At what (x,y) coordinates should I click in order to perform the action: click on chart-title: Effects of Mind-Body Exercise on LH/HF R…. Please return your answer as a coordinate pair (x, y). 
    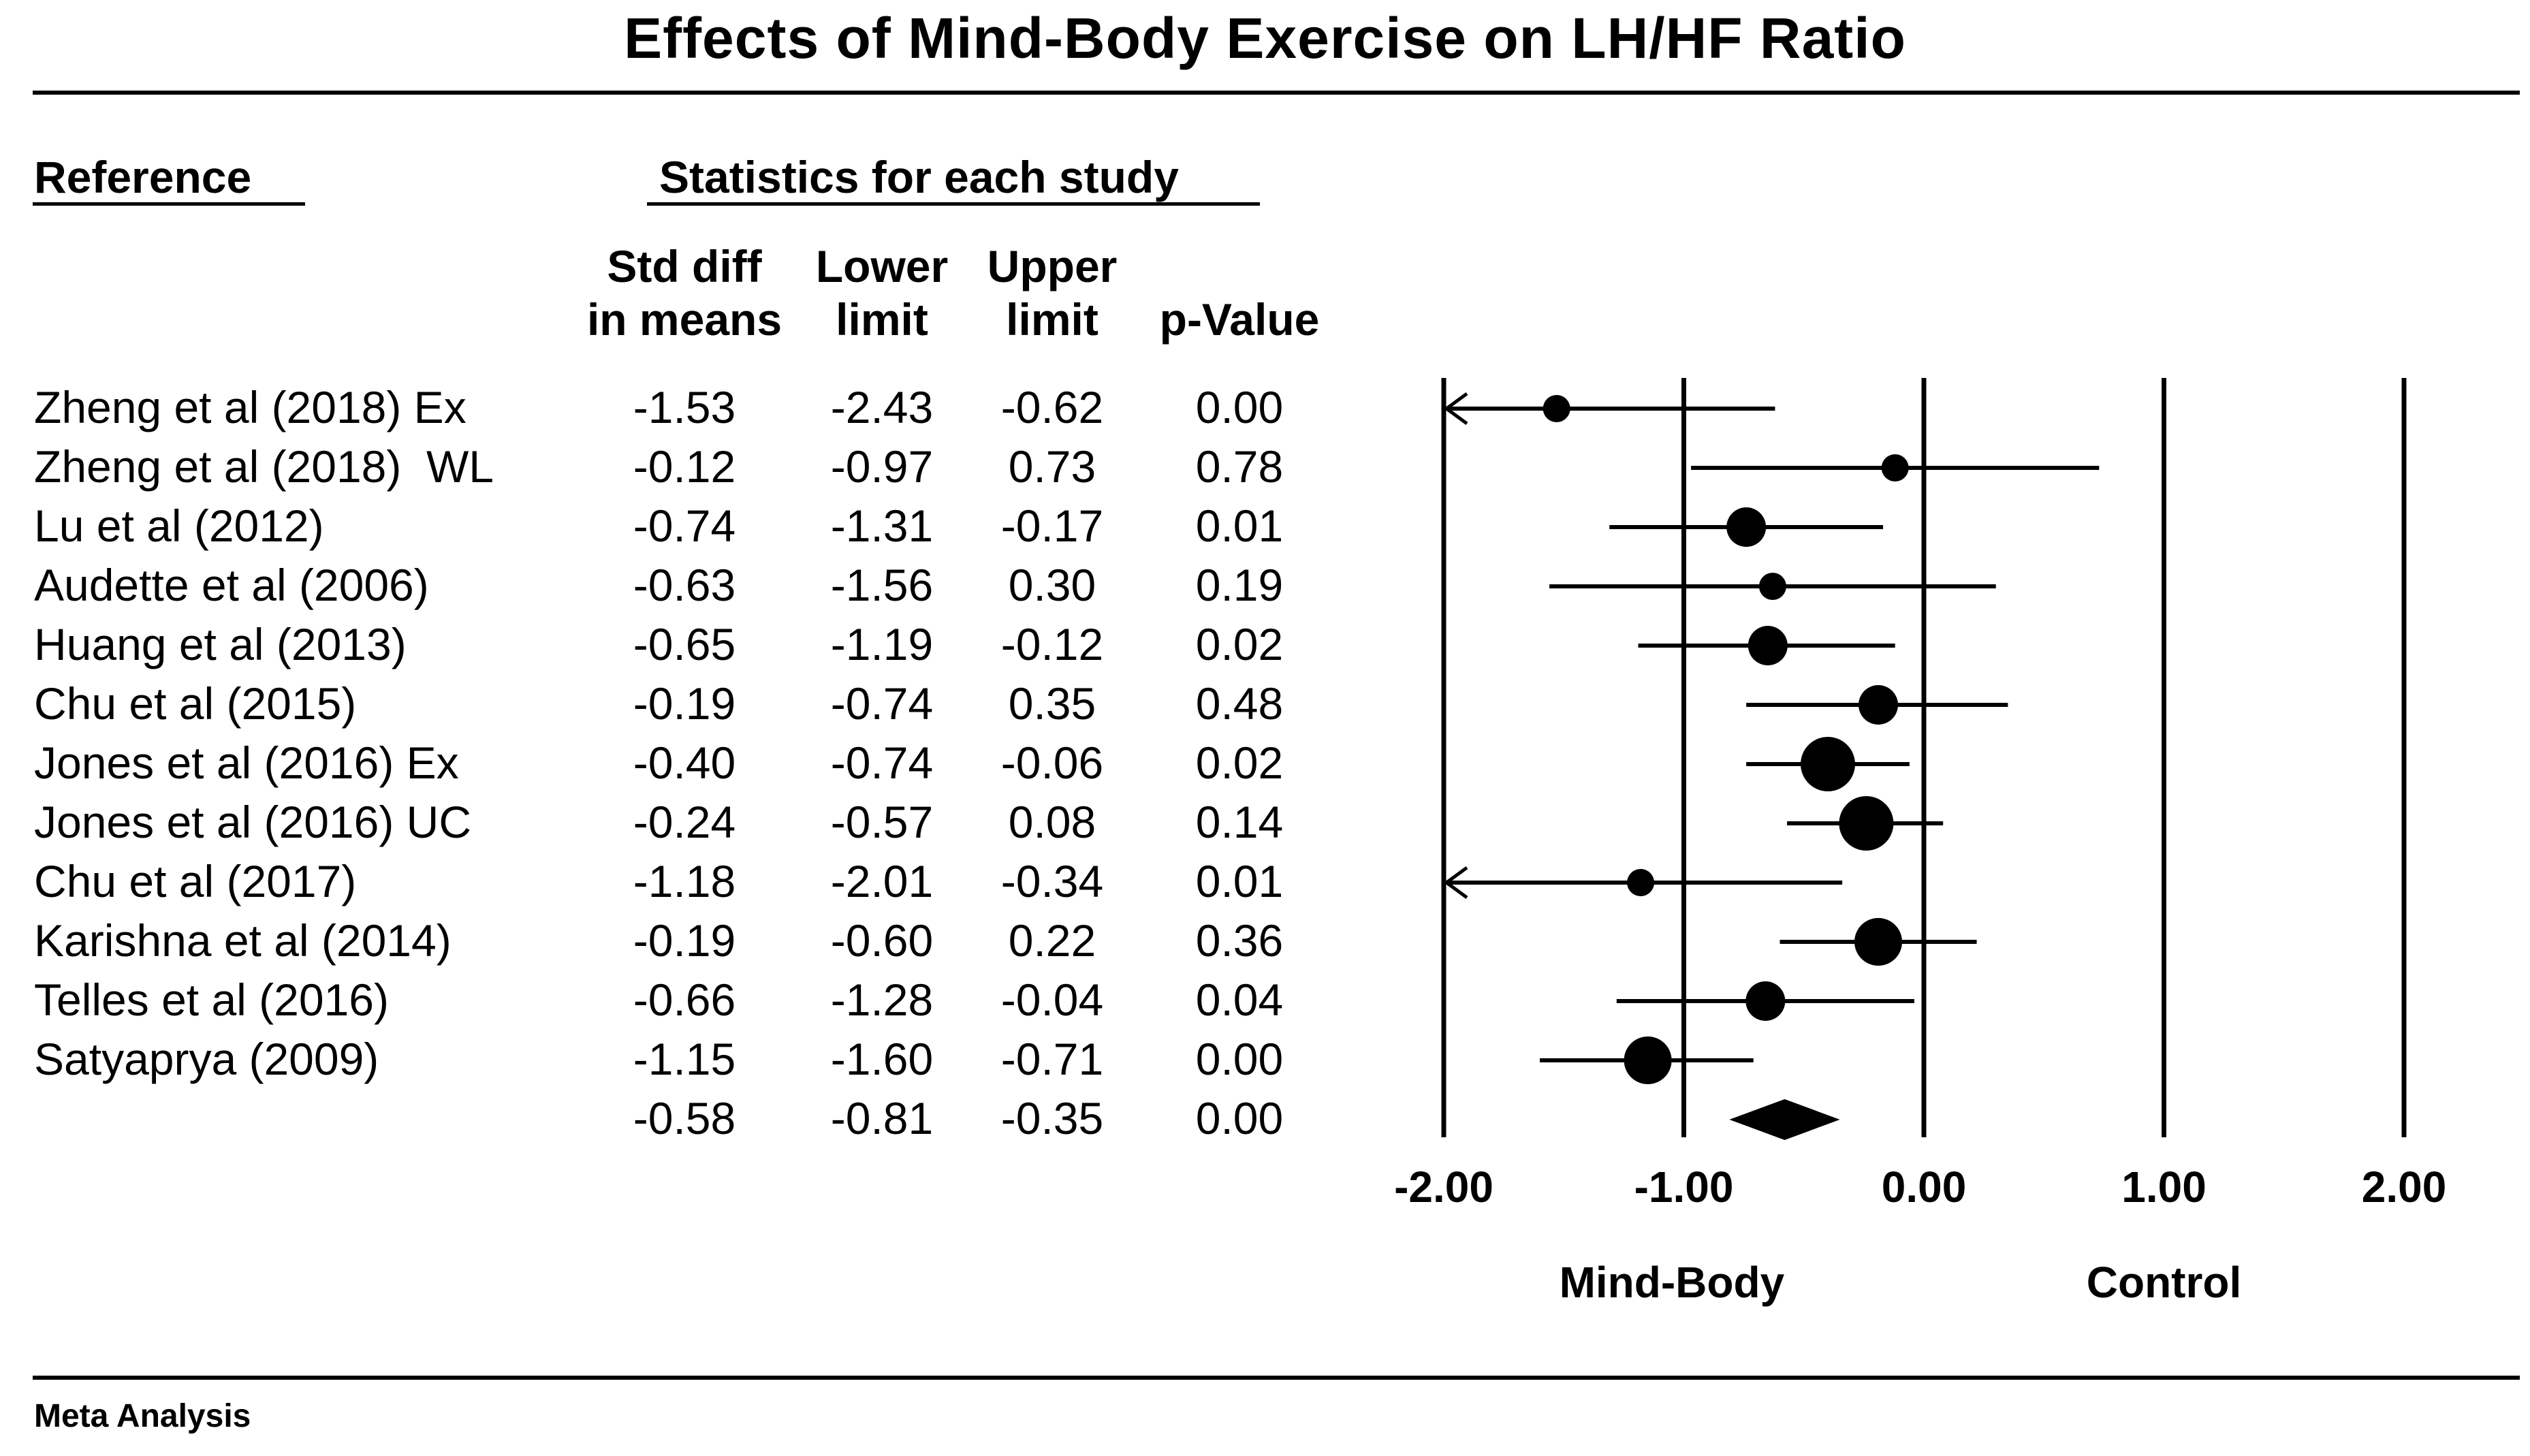
    Looking at the image, I should click on (1265, 38).